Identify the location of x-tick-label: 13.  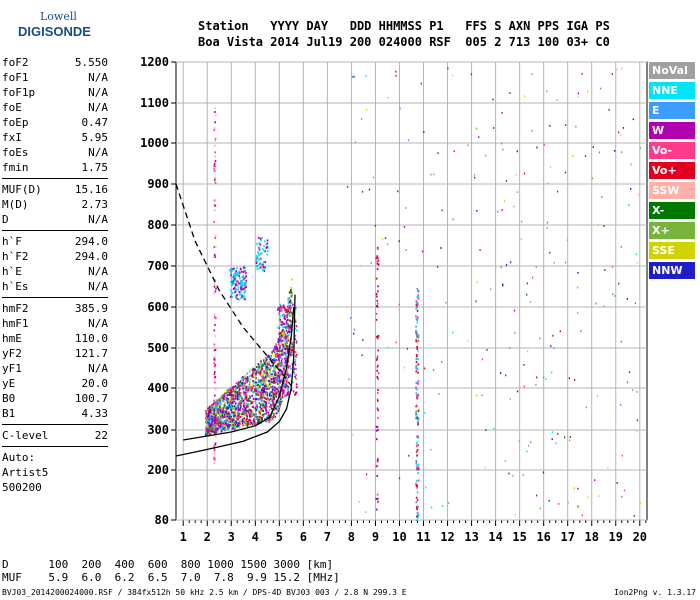
(471, 537).